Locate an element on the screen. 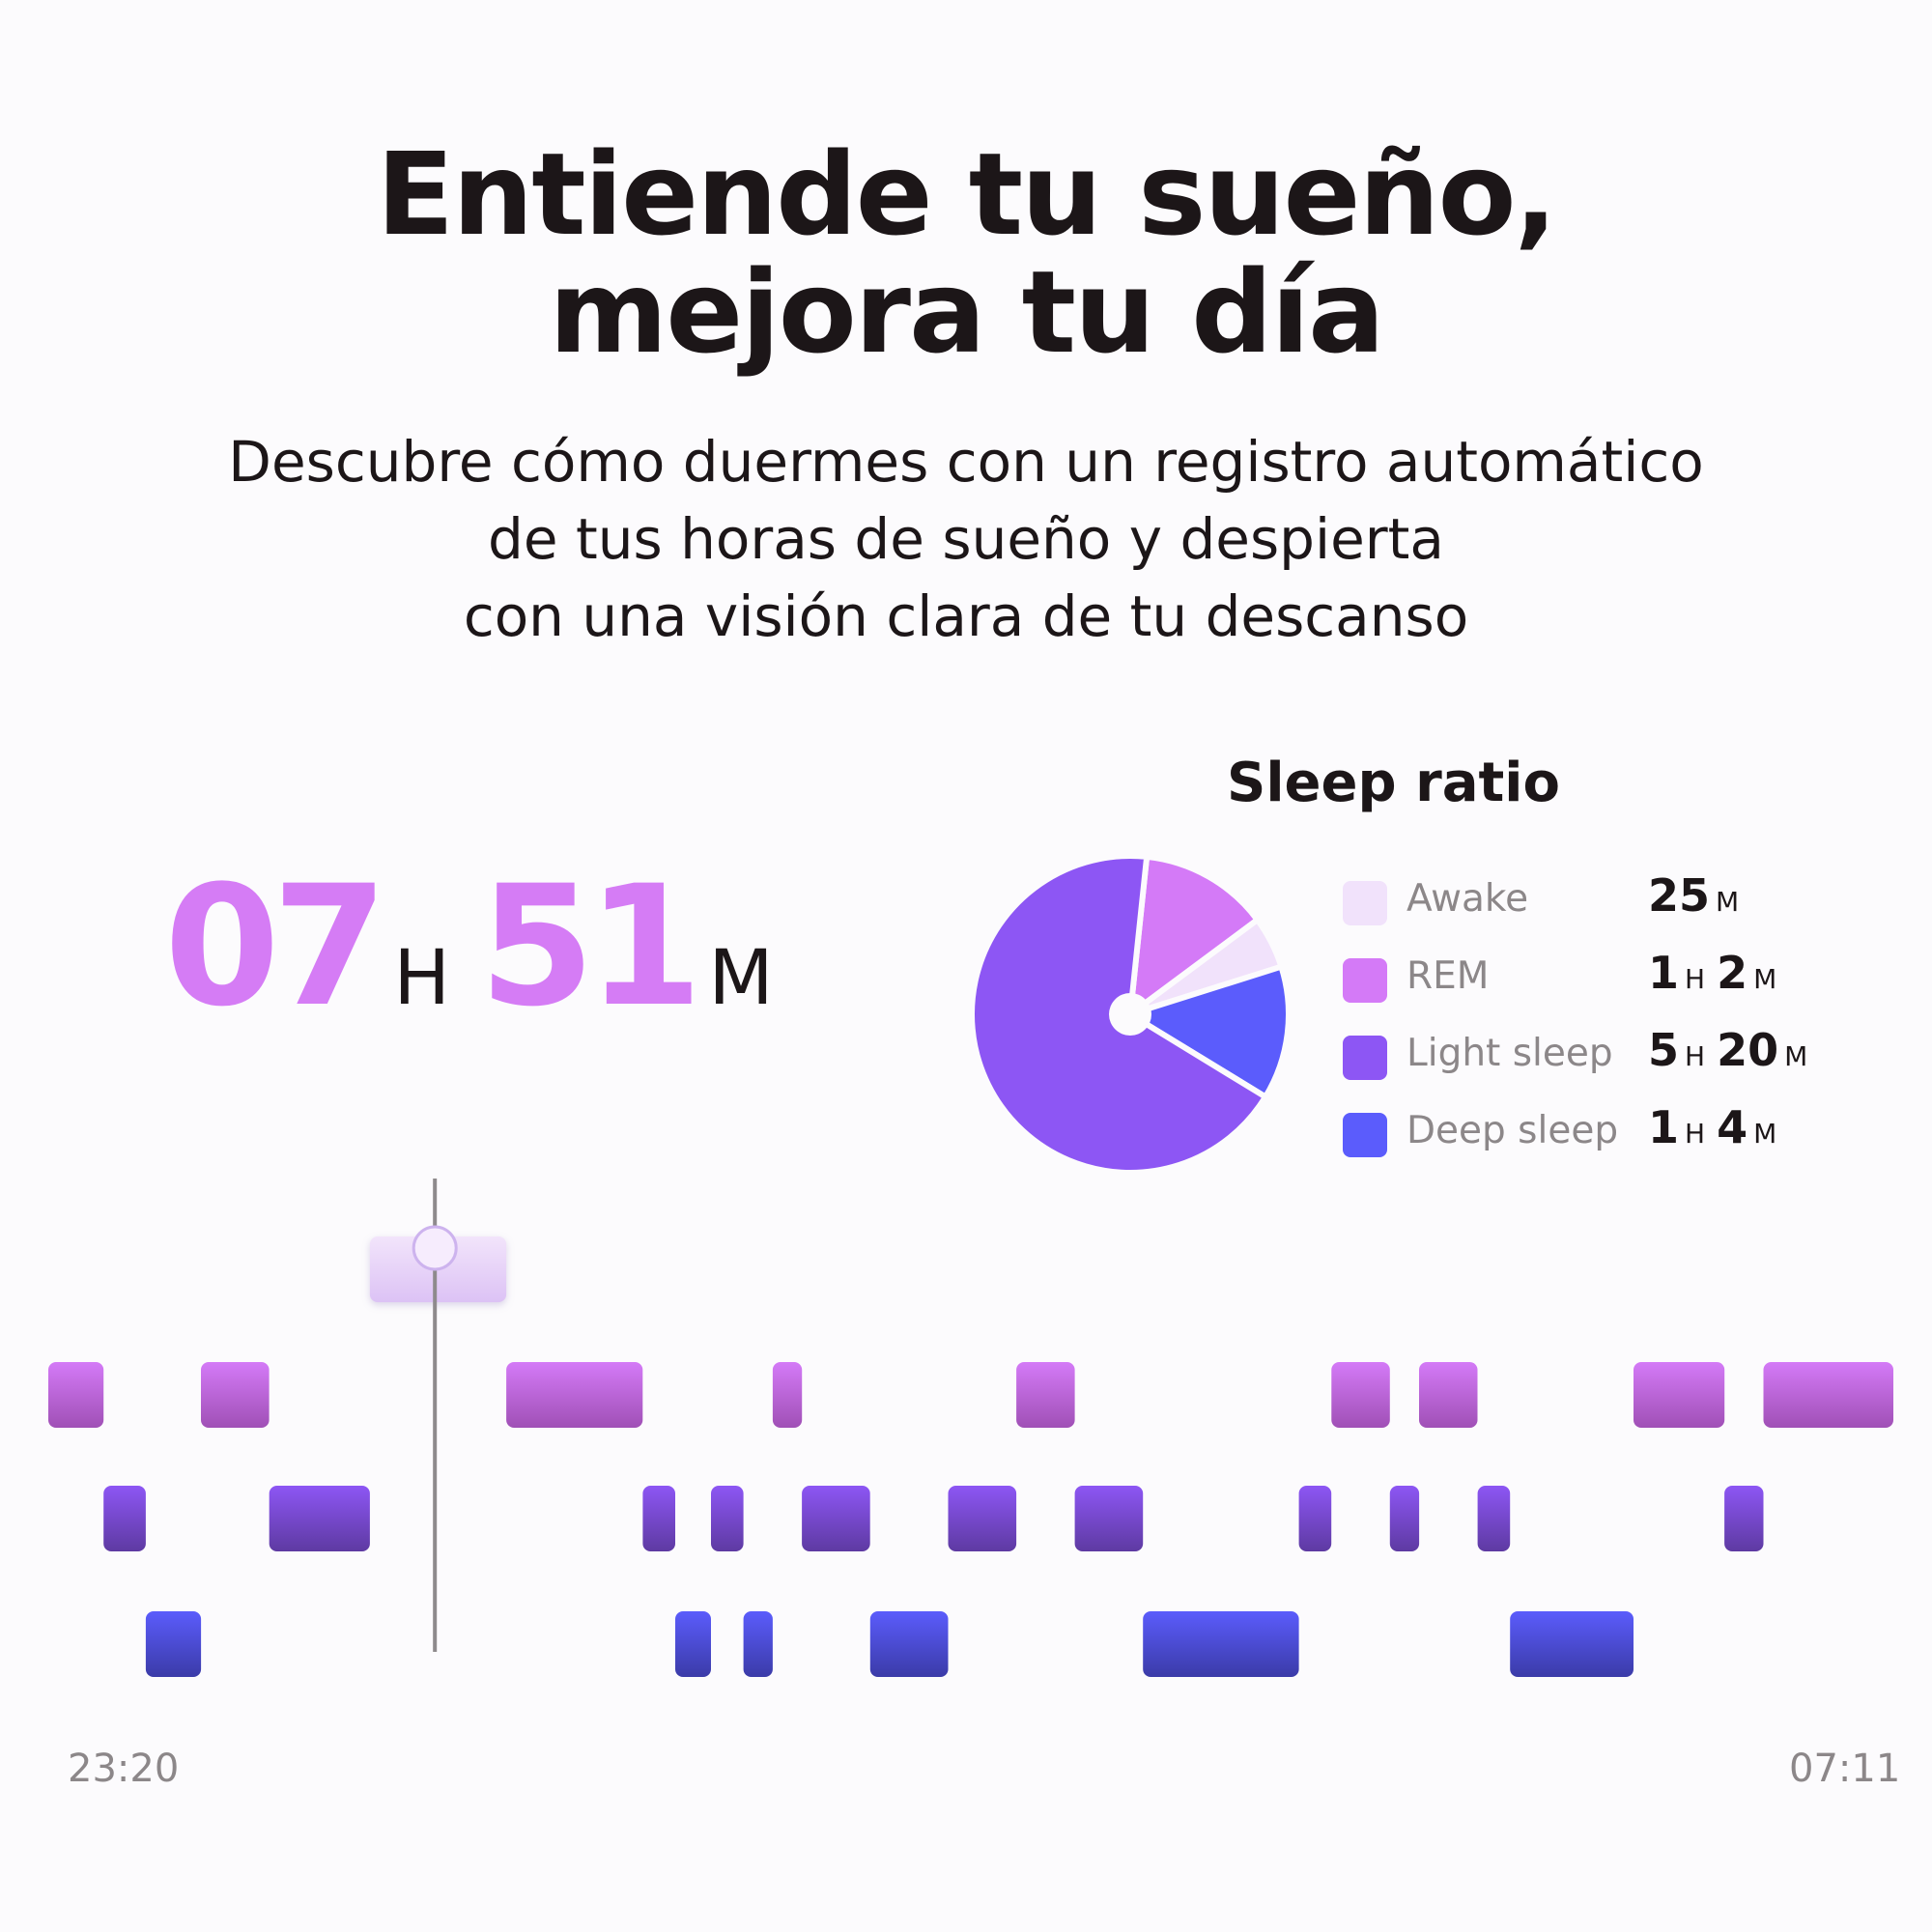 The image size is (1932, 1932). legend-value-number: 20 is located at coordinates (1748, 1050).